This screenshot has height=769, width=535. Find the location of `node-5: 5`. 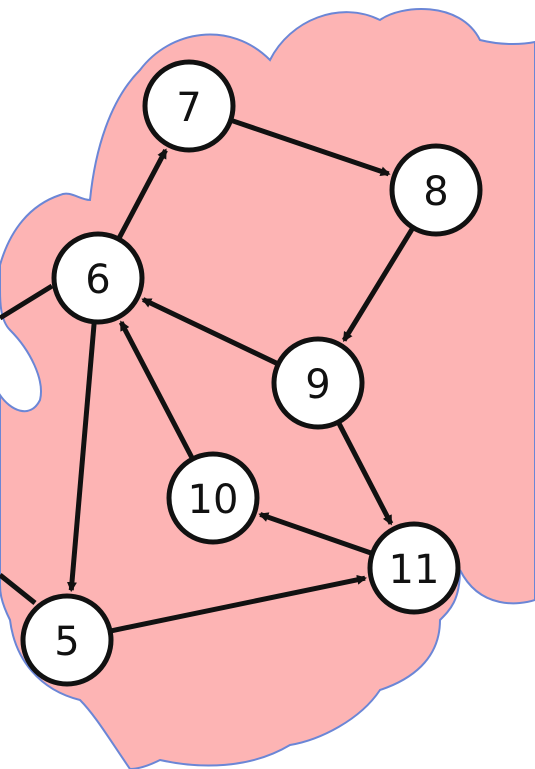

node-5: 5 is located at coordinates (67, 640).